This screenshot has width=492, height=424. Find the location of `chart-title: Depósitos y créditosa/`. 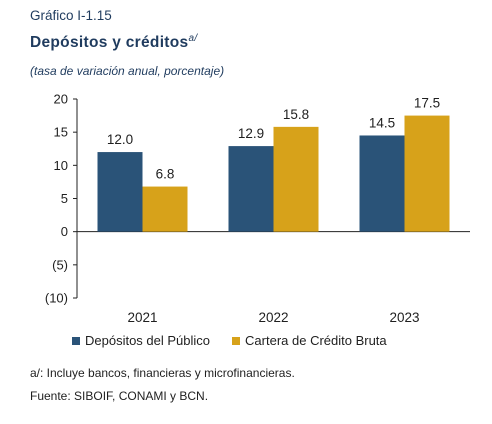

chart-title: Depósitos y créditosa/ is located at coordinates (113, 42).